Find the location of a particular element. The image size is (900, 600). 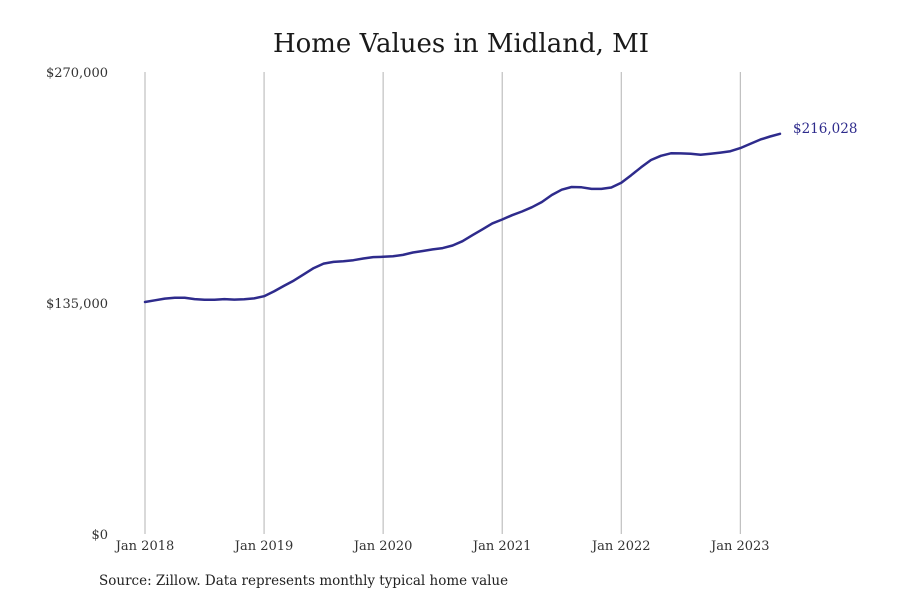

x-tick-label: Jan 2018 is located at coordinates (144, 546).